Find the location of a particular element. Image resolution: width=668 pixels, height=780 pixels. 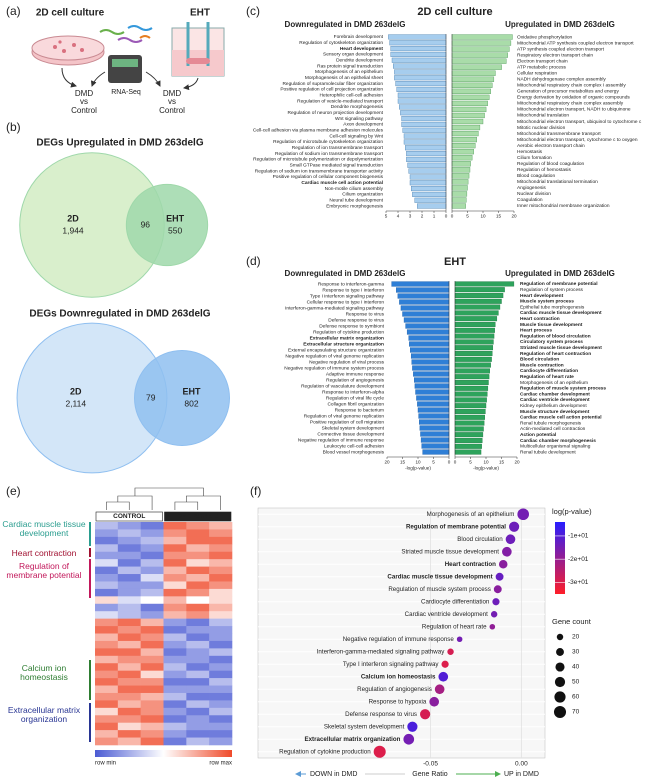

term-label: Heart contraction is located at coordinates (470, 564).